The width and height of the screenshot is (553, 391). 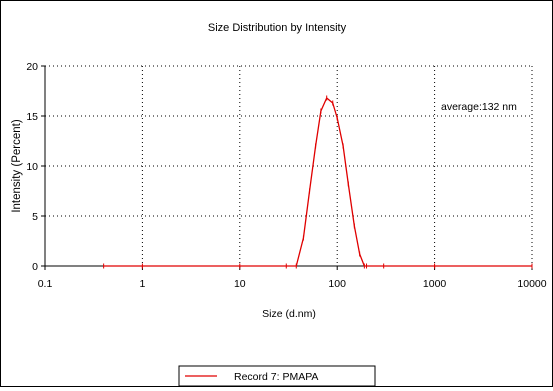 I want to click on x-axis-label: Size (d.nm), so click(x=289, y=314).